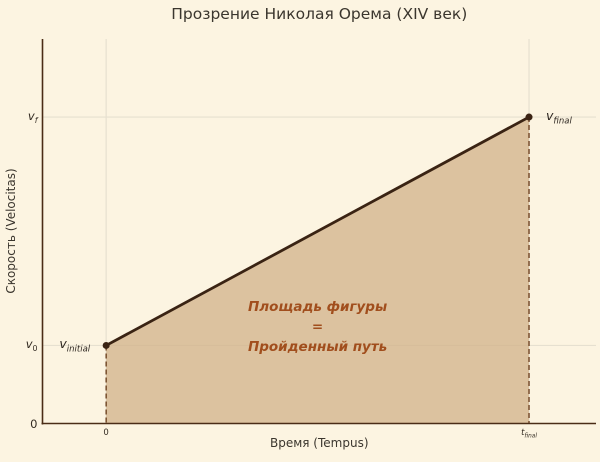 The height and width of the screenshot is (462, 600). I want to click on x-tick-zero: 0, so click(105, 433).